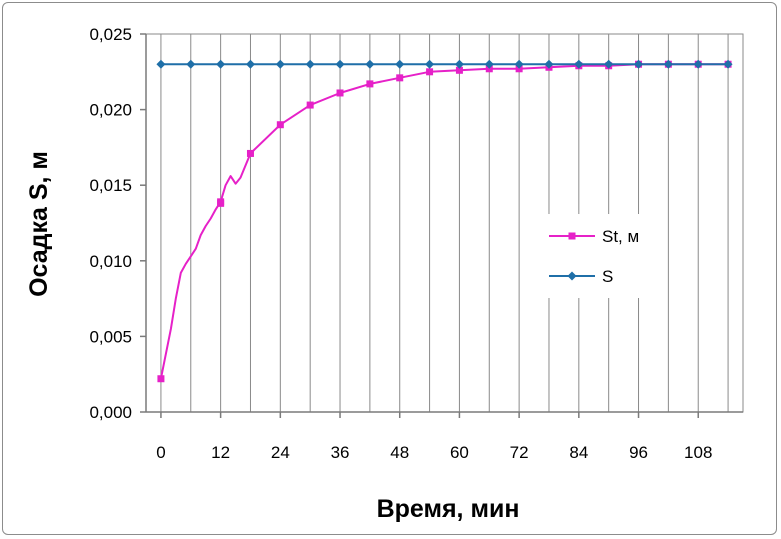 Image resolution: width=781 pixels, height=539 pixels. What do you see at coordinates (110, 185) in the screenshot?
I see `y-tick-label: 0,015` at bounding box center [110, 185].